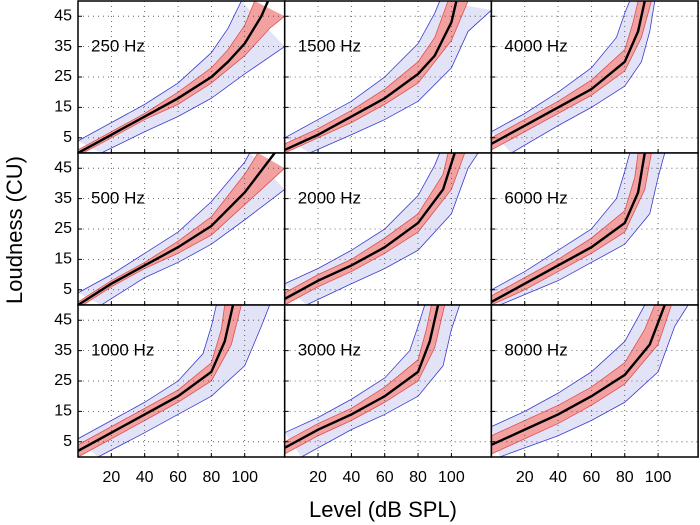 The height and width of the screenshot is (525, 700). I want to click on panel-frame, so click(594, 381).